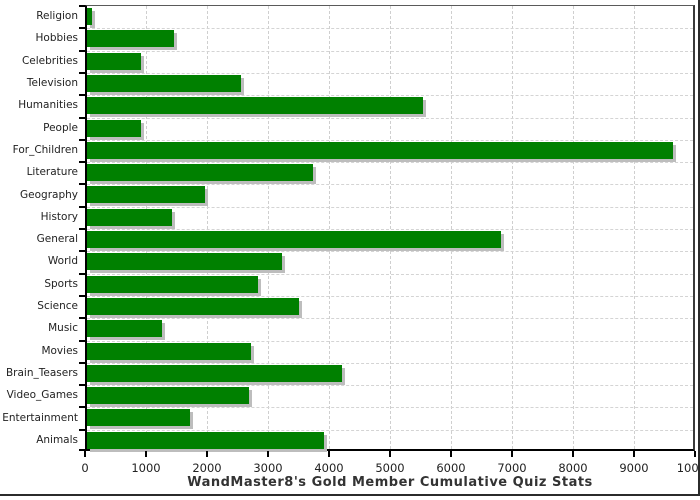 Image resolution: width=700 pixels, height=500 pixels. I want to click on x-tick-label-8000: 8000, so click(573, 468).